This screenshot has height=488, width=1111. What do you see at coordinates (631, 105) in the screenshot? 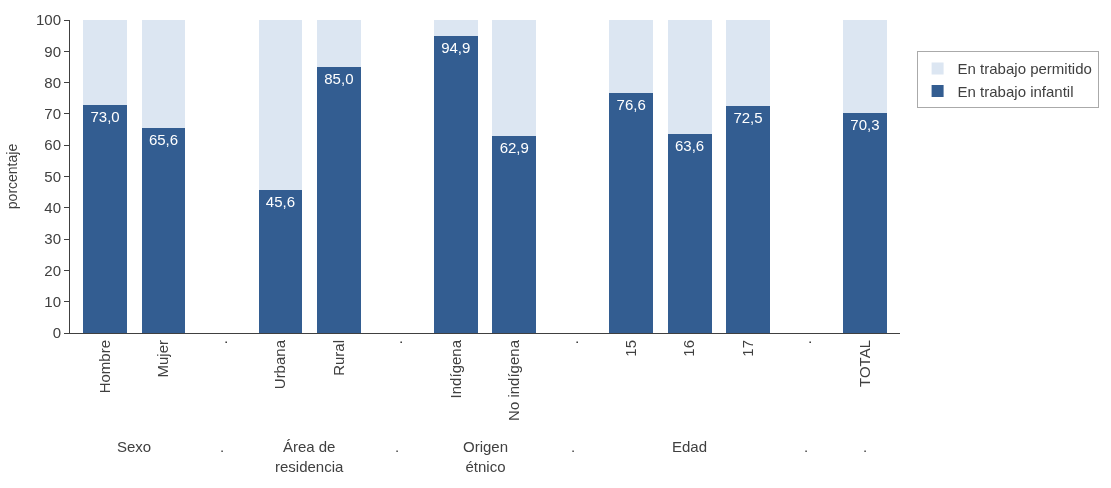
I see `data-label: 76,6` at bounding box center [631, 105].